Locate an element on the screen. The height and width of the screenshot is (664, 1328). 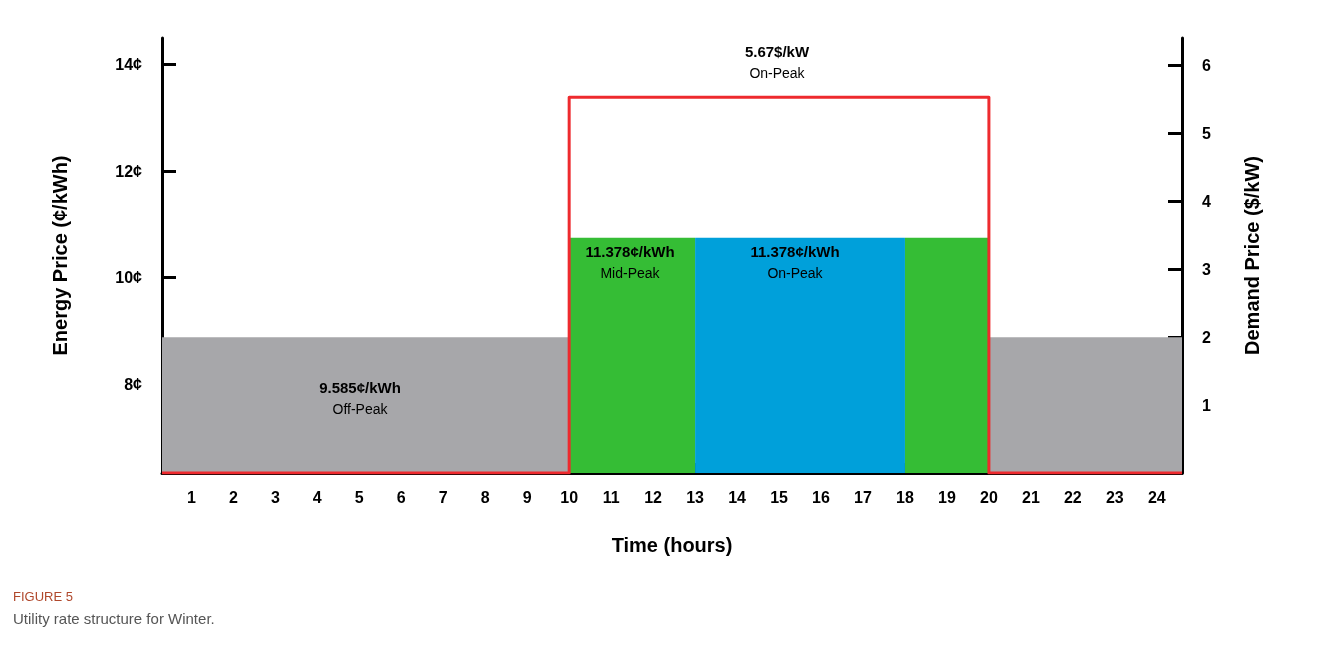
y2-tick-label: 4 is located at coordinates (1206, 201).